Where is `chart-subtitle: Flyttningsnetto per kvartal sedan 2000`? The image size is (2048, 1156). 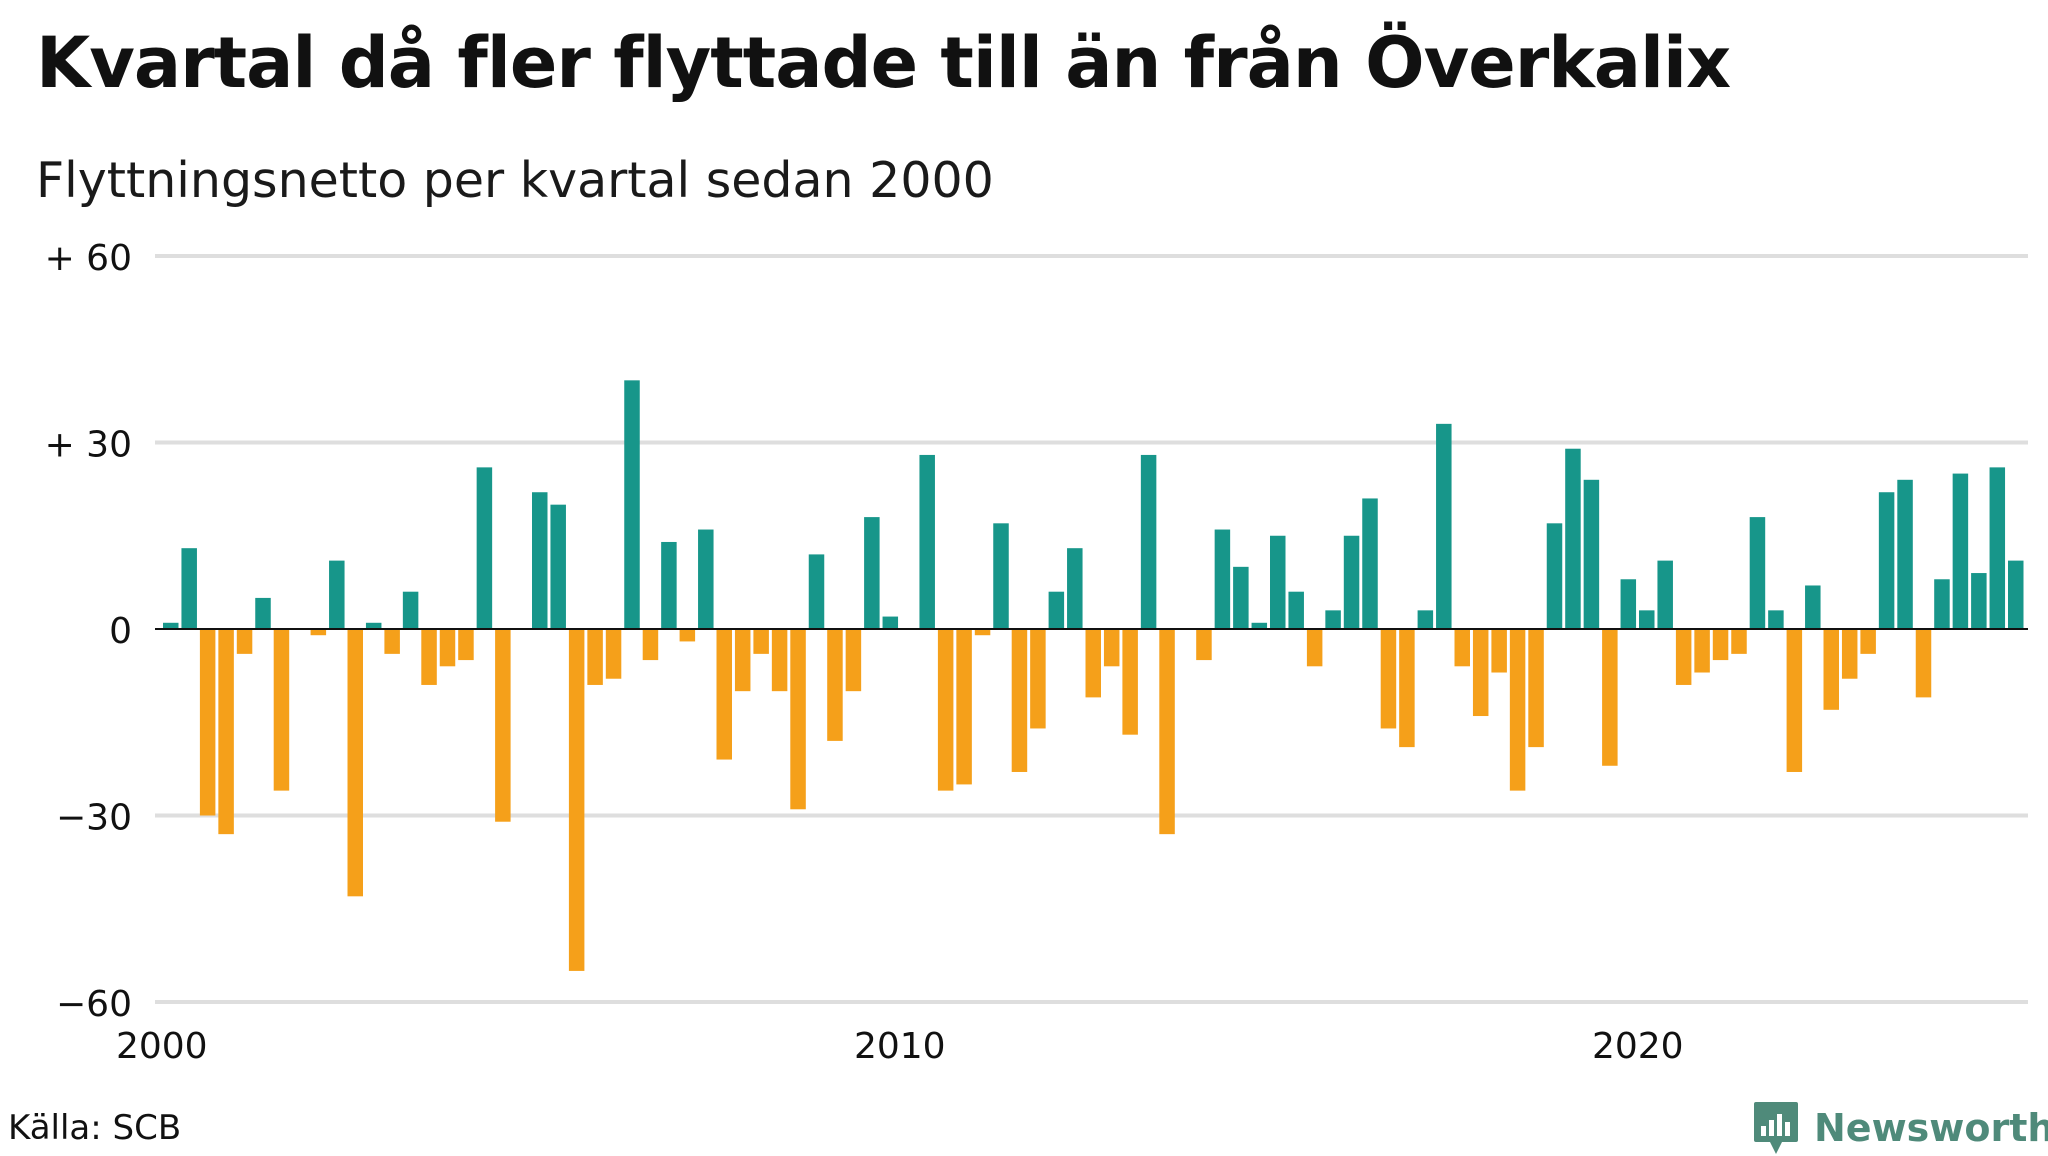 chart-subtitle: Flyttningsnetto per kvartal sedan 2000 is located at coordinates (515, 180).